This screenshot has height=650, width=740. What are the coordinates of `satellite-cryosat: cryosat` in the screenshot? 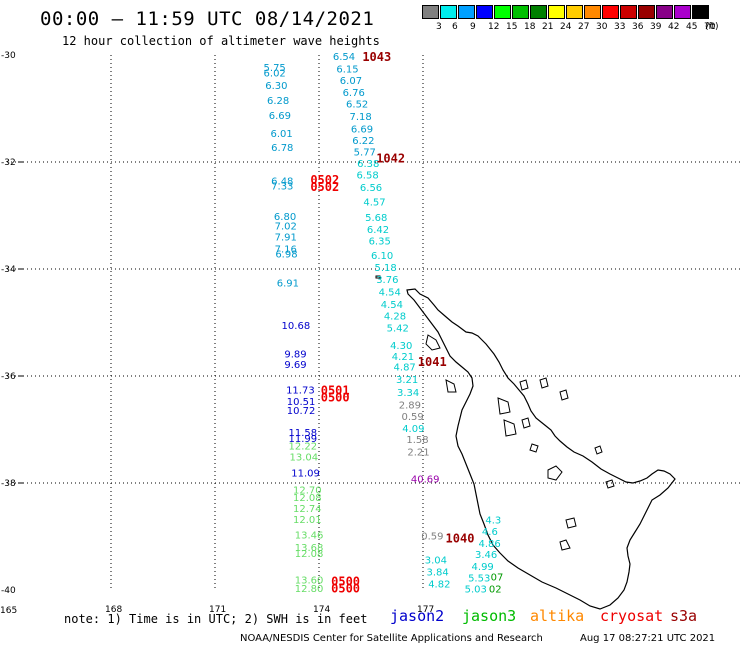 It's located at (632, 616).